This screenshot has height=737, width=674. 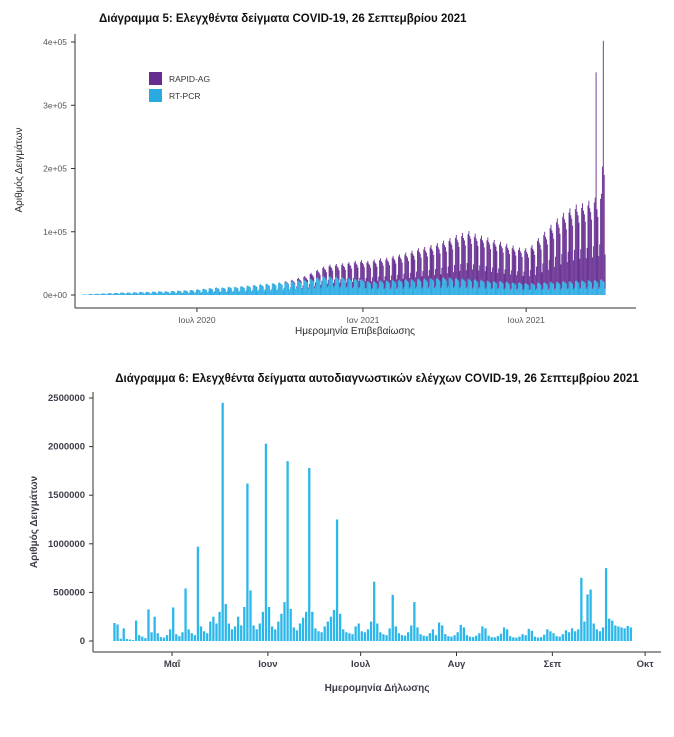 I want to click on svg-text: 3e+05, so click(x=55, y=105).